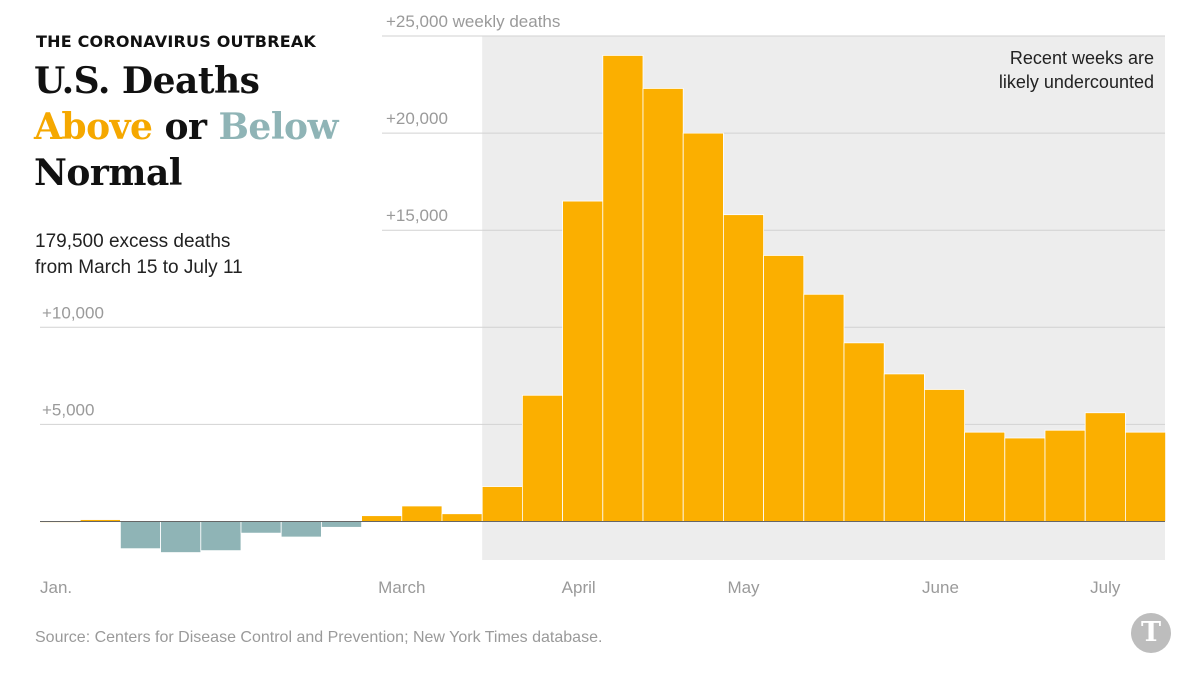 Image resolution: width=1200 pixels, height=675 pixels. What do you see at coordinates (743, 587) in the screenshot?
I see `x-tick-label: May` at bounding box center [743, 587].